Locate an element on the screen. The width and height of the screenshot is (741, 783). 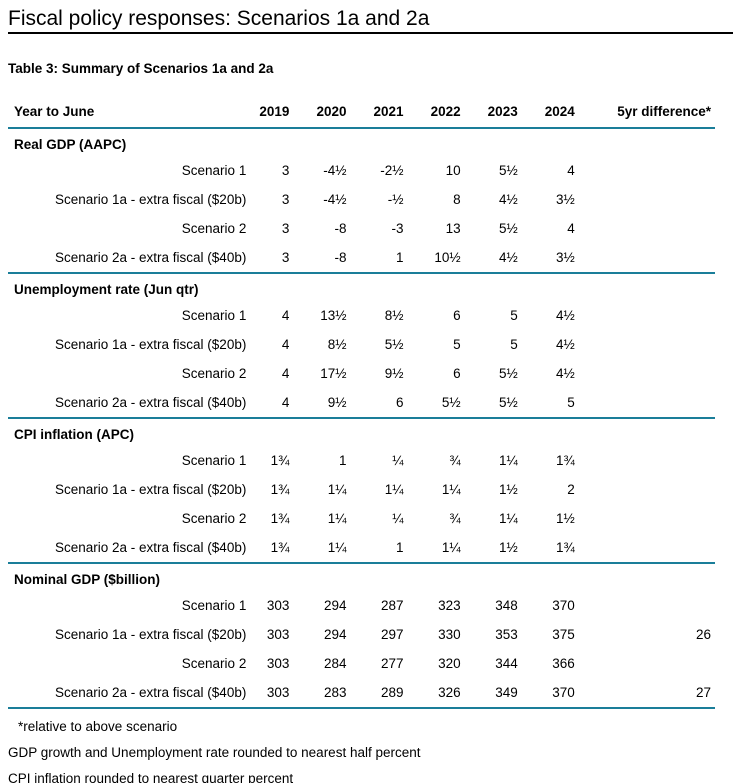
diff-value: 27 is located at coordinates (651, 693).